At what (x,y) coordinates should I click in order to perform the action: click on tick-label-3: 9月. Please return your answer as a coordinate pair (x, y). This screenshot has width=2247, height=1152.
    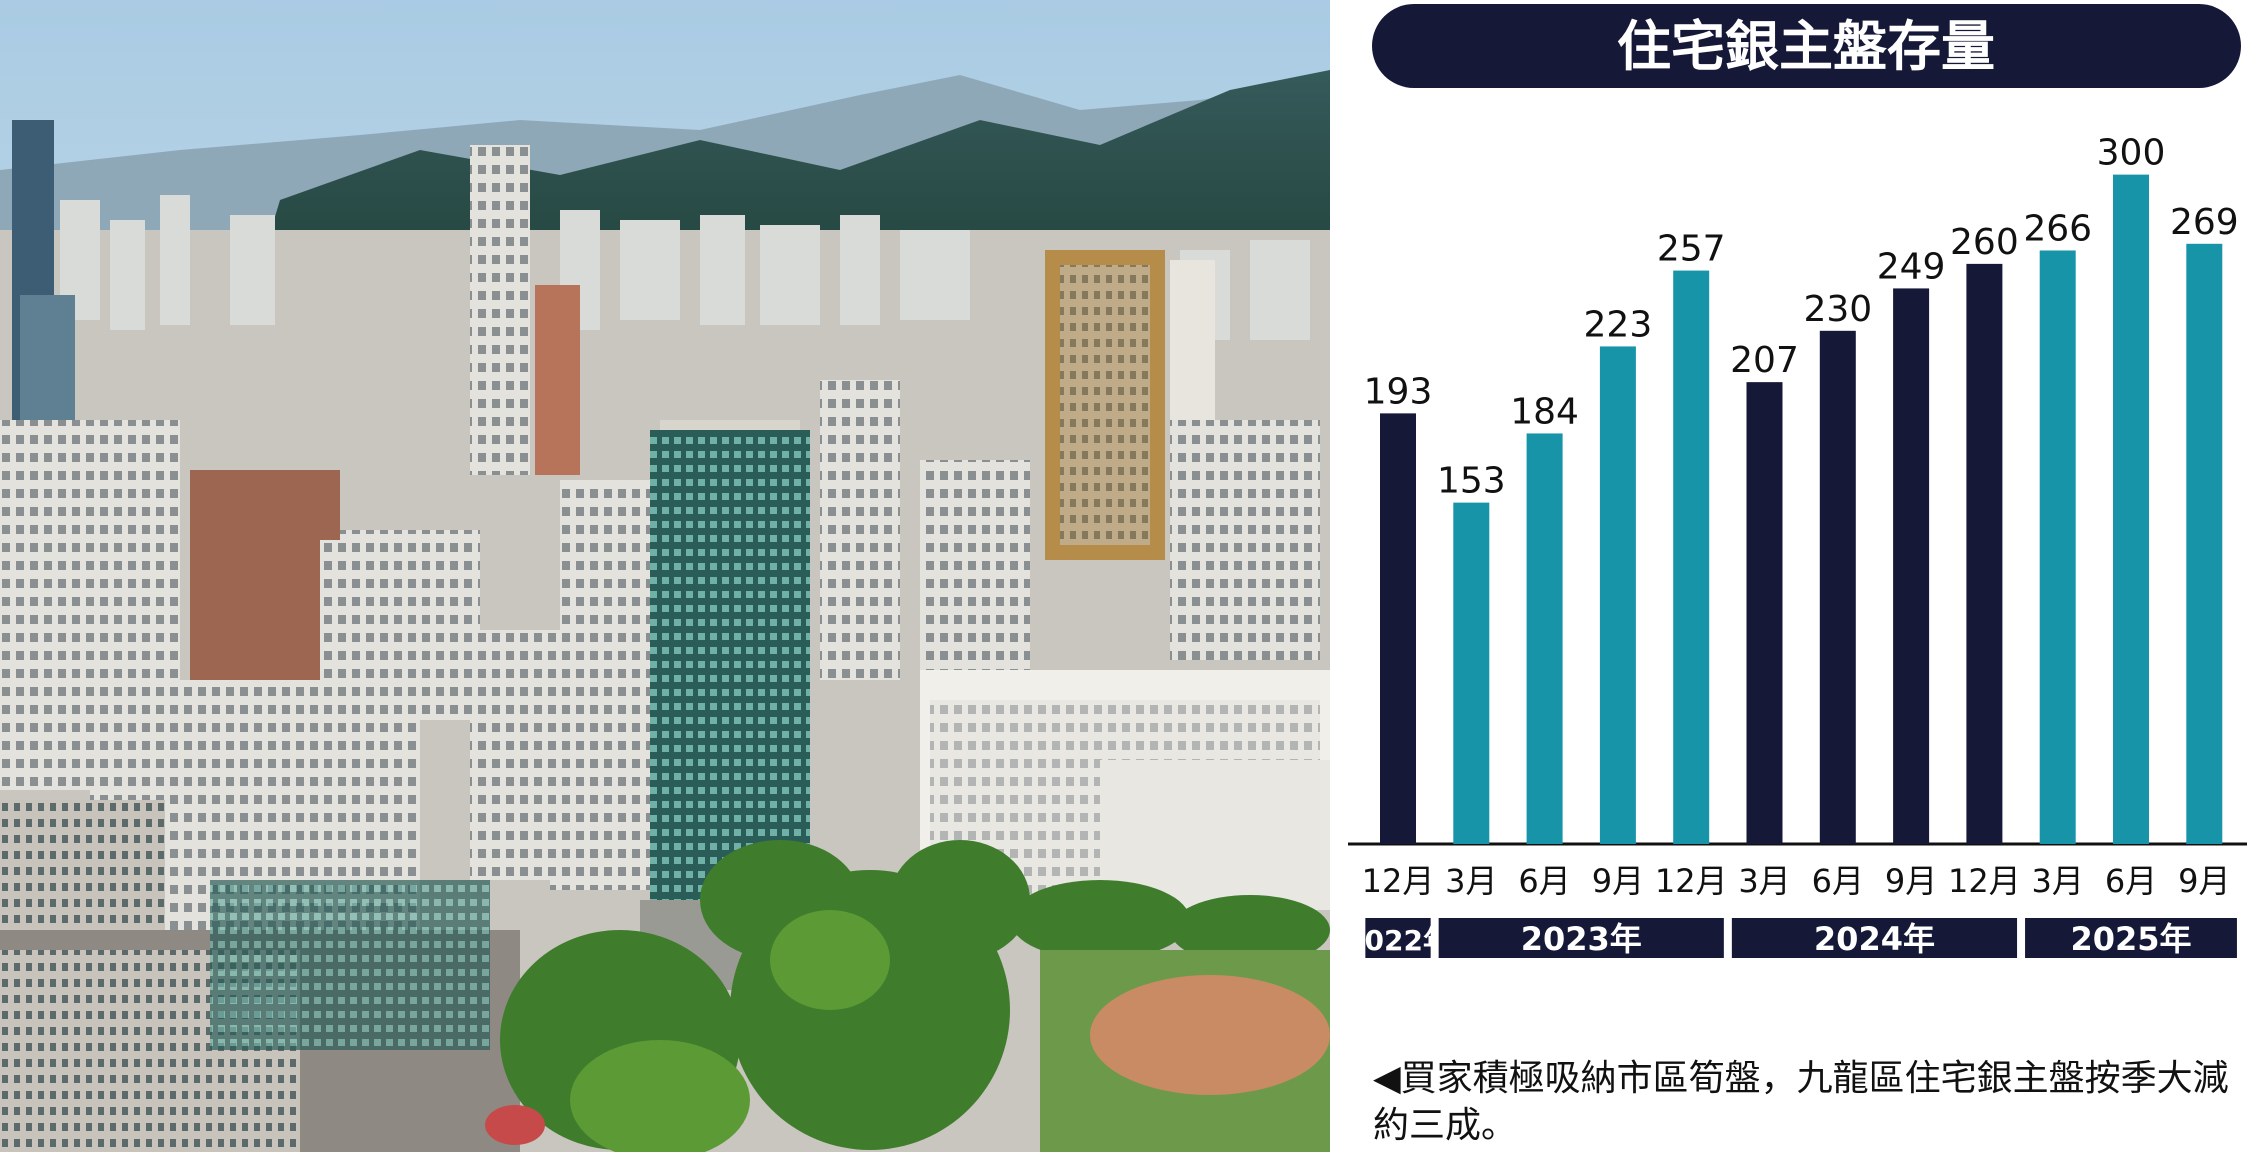
    Looking at the image, I should click on (1618, 881).